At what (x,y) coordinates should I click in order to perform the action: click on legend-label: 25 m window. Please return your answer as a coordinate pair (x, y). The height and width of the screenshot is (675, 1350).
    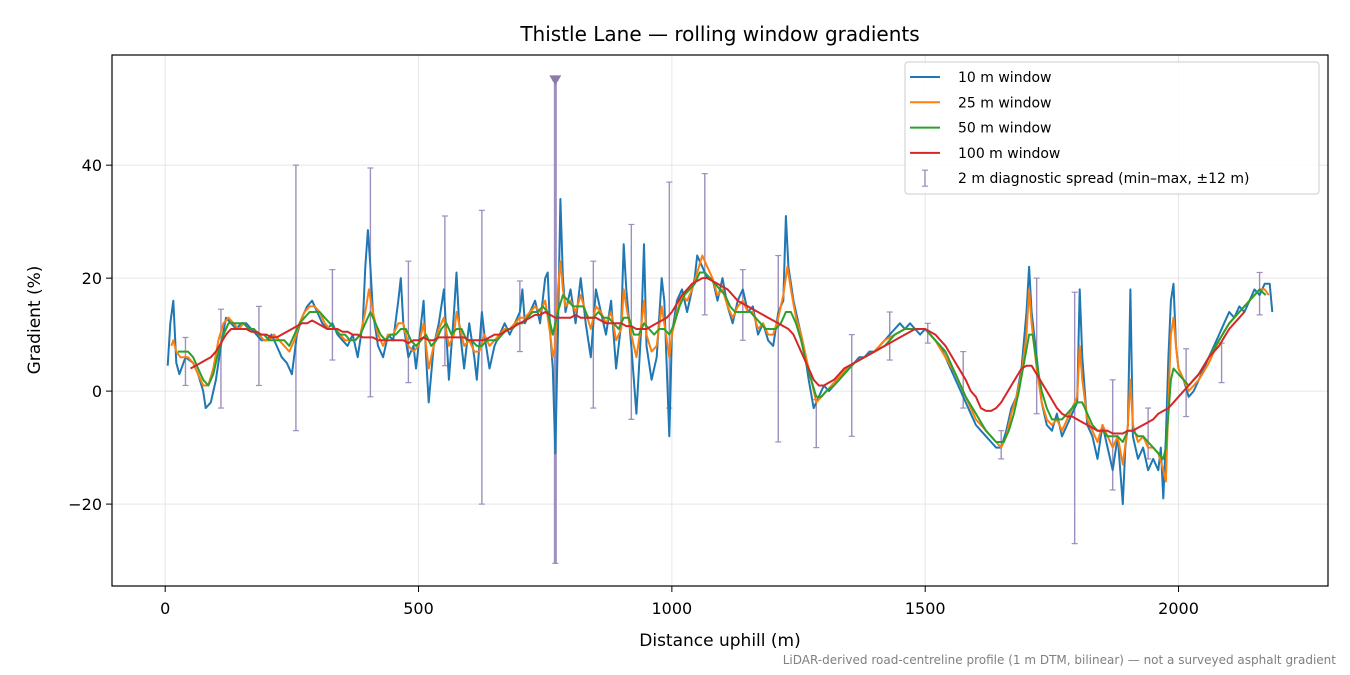
    Looking at the image, I should click on (1004, 103).